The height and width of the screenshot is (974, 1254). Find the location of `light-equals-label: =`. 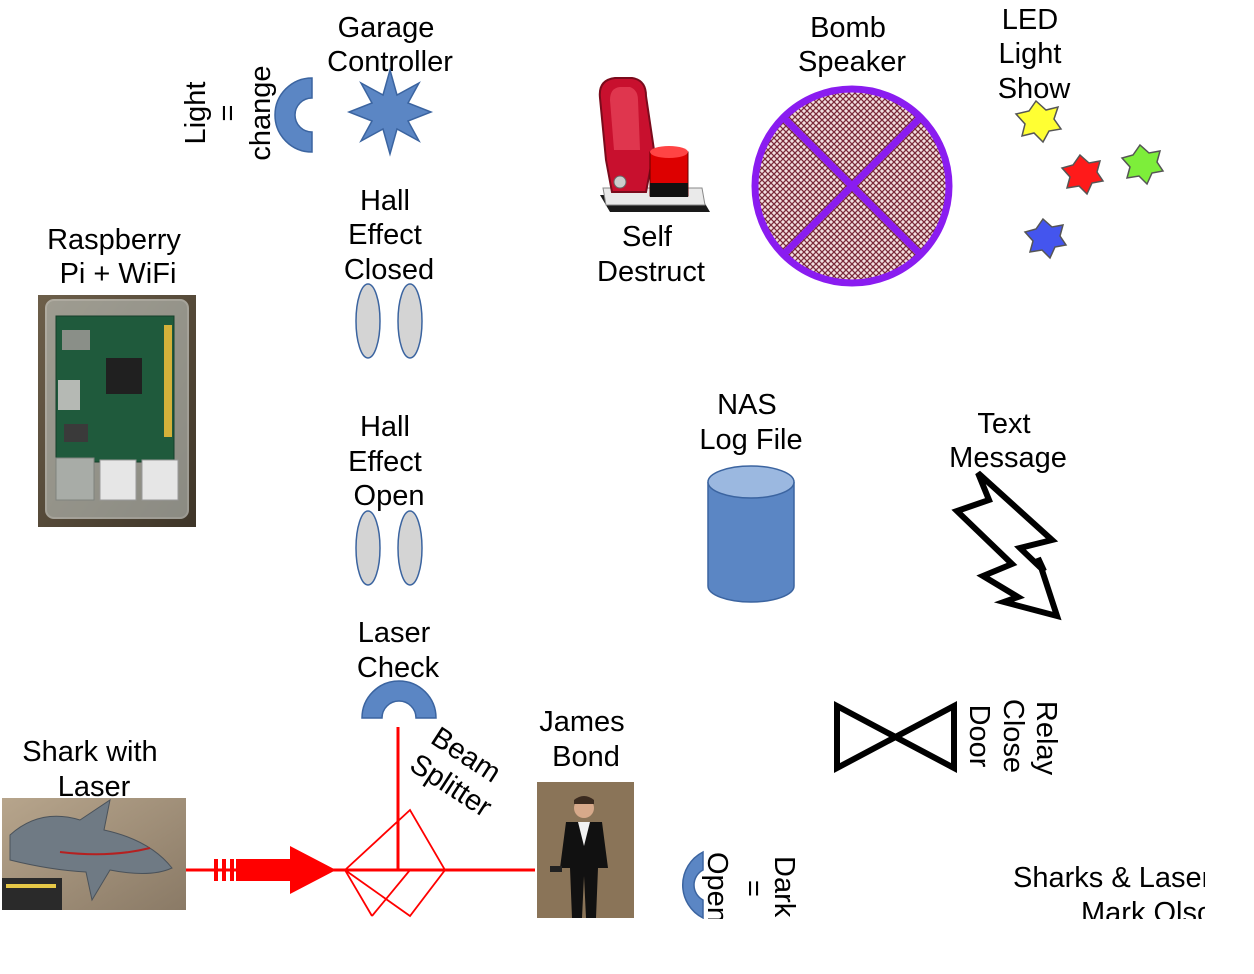

light-equals-label: = is located at coordinates (228, 113).